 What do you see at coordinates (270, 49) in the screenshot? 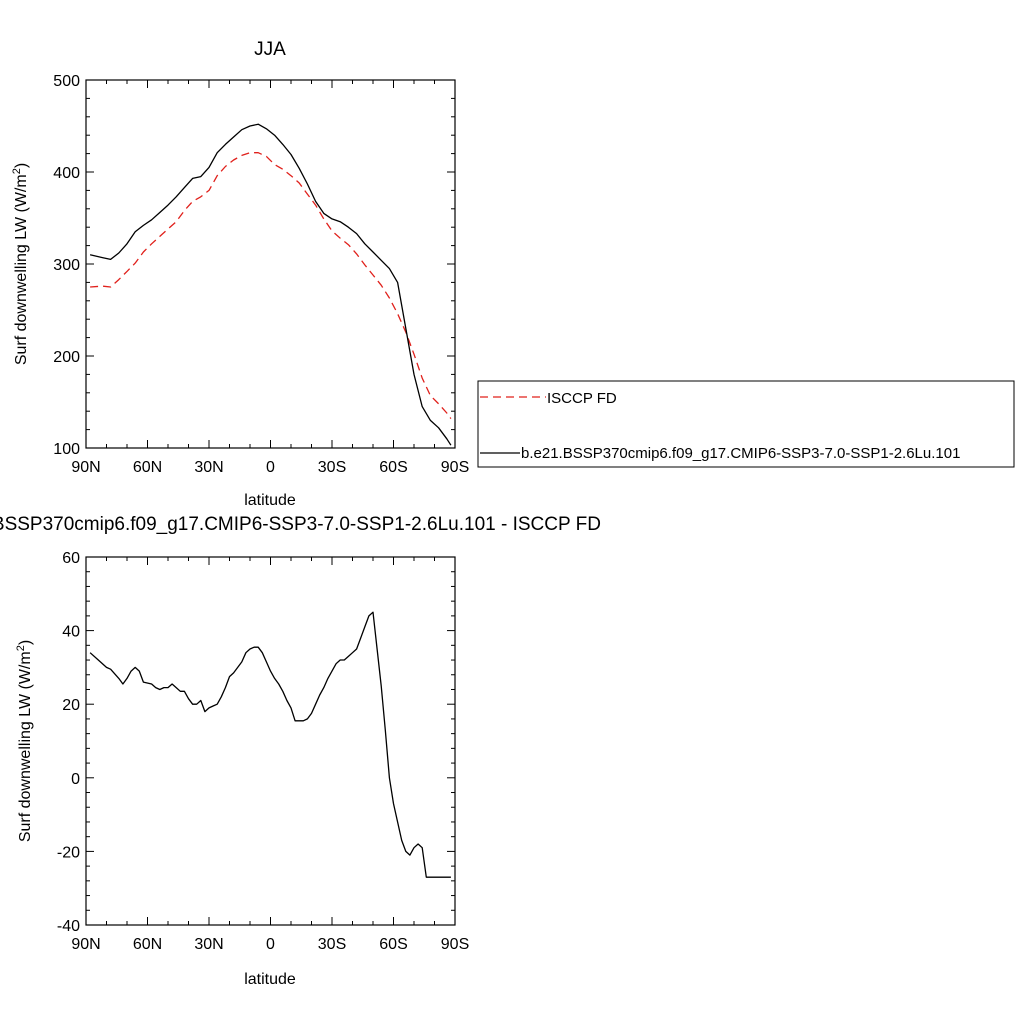
I see `top-chart-title: JJA` at bounding box center [270, 49].